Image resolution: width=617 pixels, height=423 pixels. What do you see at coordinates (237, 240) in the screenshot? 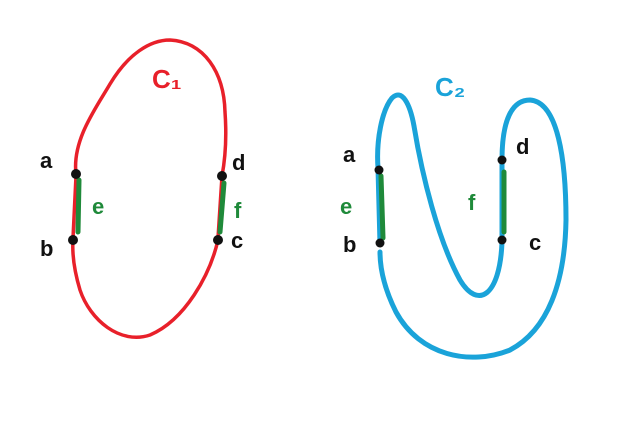
I see `label-c-c1: c` at bounding box center [237, 240].